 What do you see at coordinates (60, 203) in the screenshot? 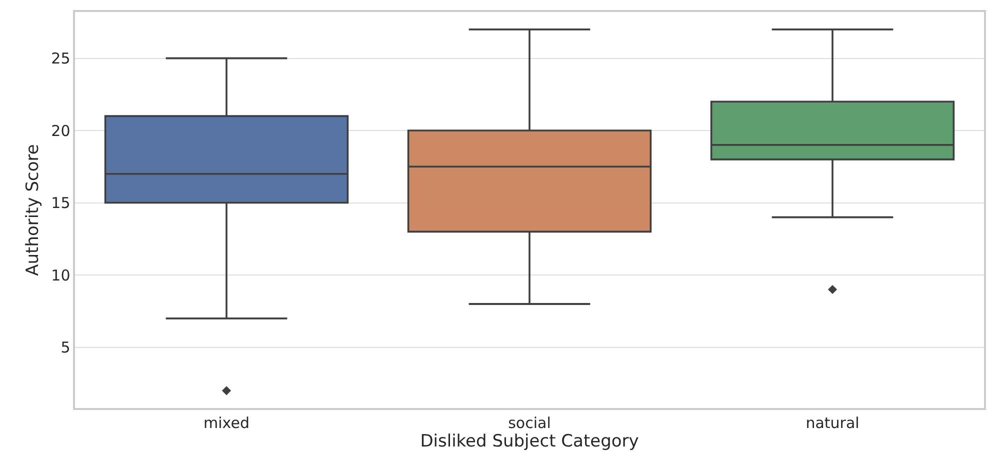
I see `y-tick-label: 15` at bounding box center [60, 203].